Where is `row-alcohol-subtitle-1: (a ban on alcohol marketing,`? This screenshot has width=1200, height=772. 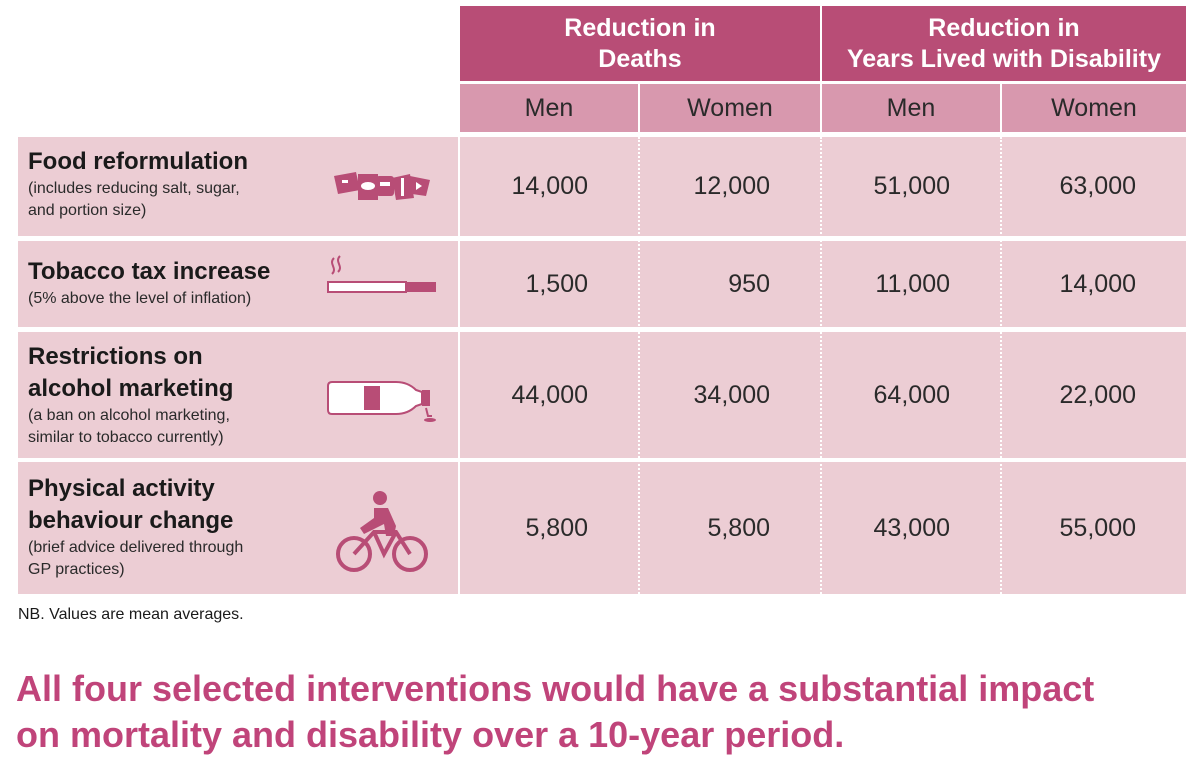
row-alcohol-subtitle-1: (a ban on alcohol marketing, is located at coordinates (129, 415).